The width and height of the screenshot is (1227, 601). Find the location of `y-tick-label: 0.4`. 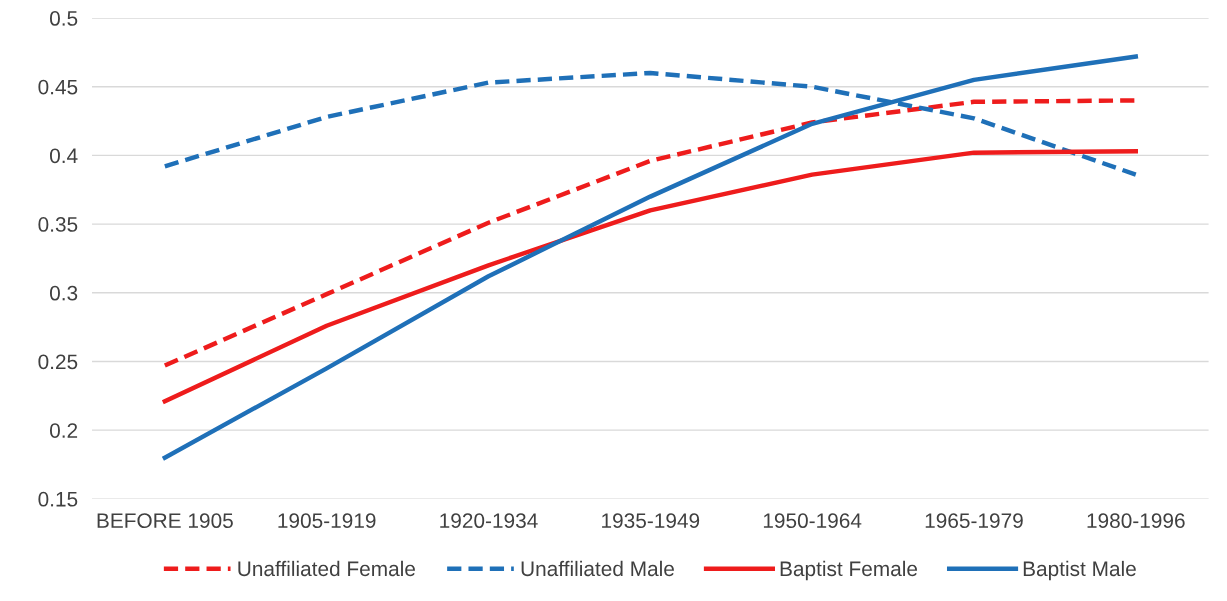

y-tick-label: 0.4 is located at coordinates (63, 156).